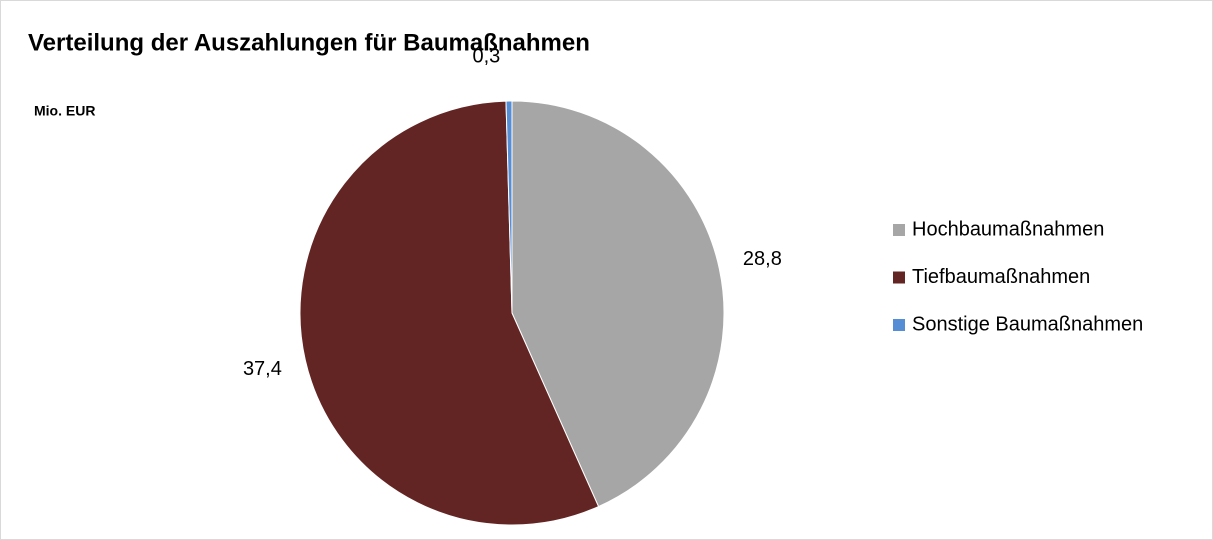 The height and width of the screenshot is (540, 1213). I want to click on data-label: 28,8, so click(762, 259).